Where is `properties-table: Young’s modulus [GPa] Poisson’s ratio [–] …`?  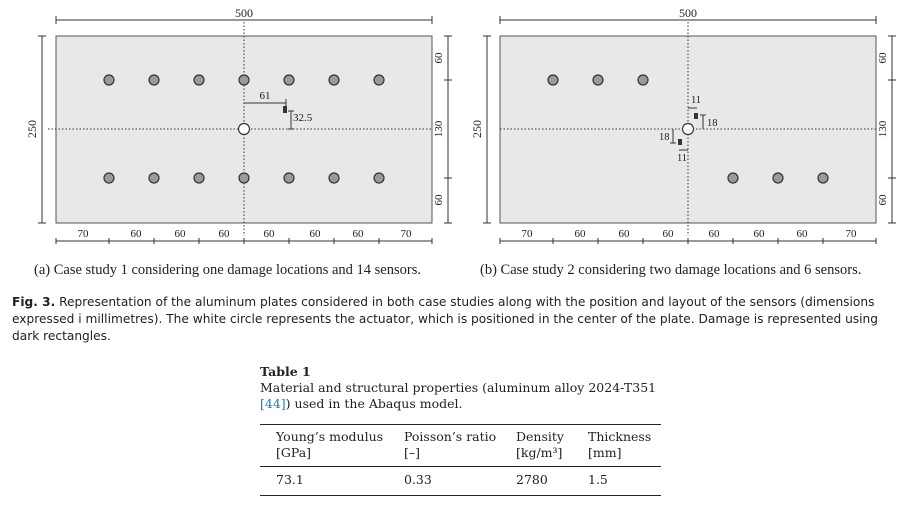 properties-table: Young’s modulus [GPa] Poisson’s ratio [–] … is located at coordinates (460, 460).